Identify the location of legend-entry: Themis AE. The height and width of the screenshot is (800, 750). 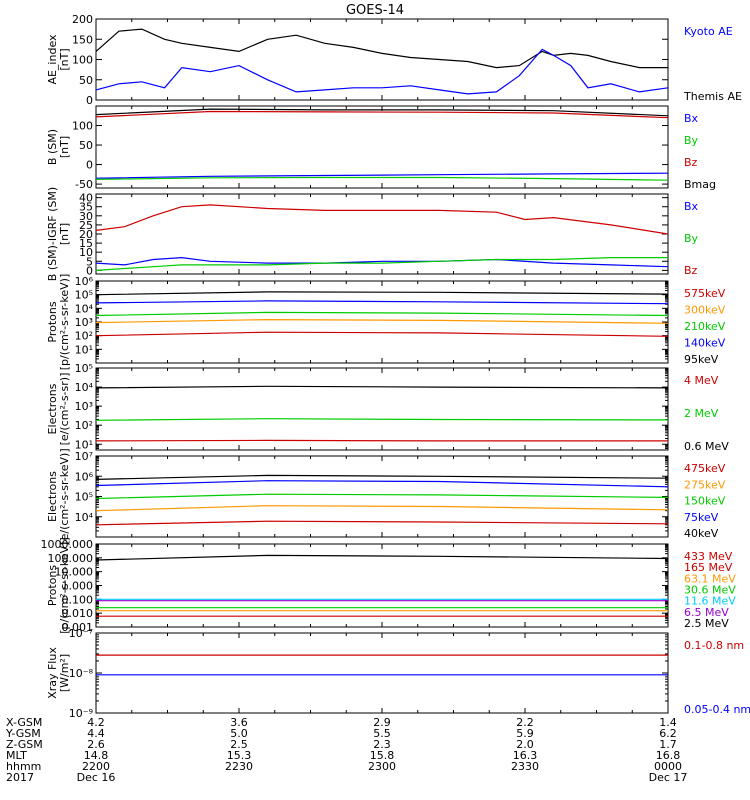
(712, 96).